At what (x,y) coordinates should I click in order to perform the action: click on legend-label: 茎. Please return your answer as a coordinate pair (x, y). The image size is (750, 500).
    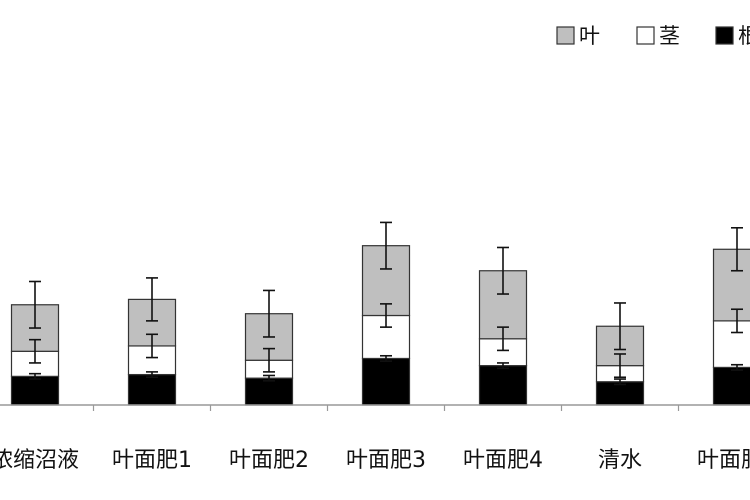
    Looking at the image, I should click on (669, 36).